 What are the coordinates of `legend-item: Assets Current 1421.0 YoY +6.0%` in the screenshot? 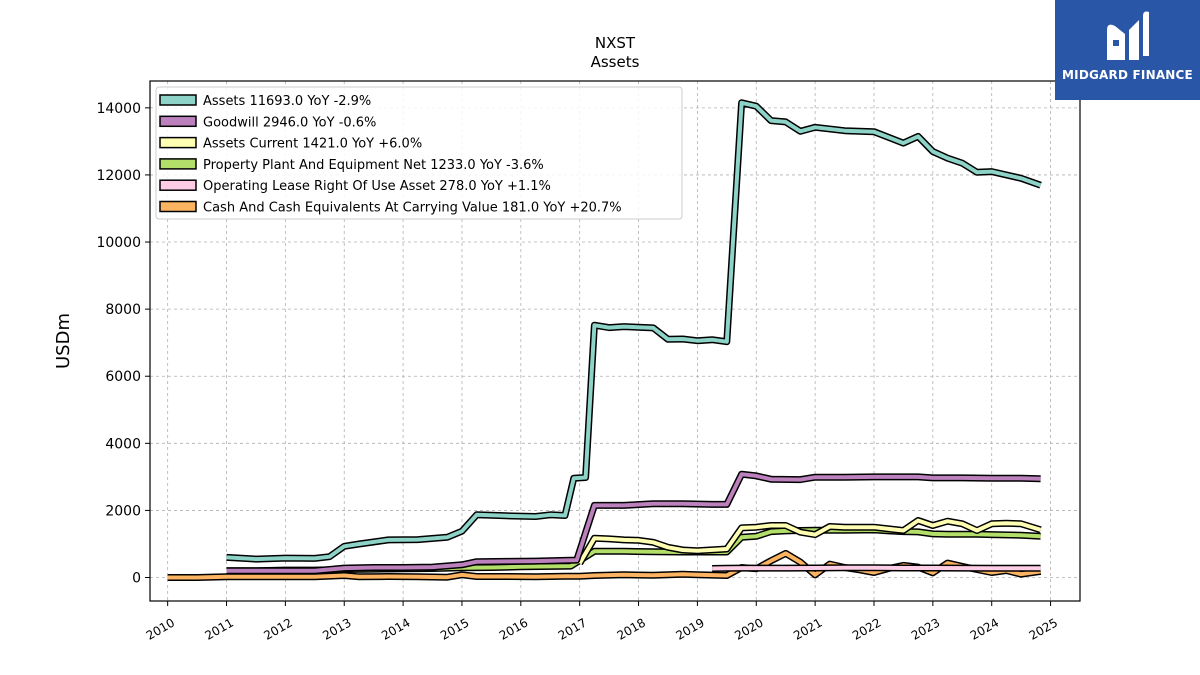 It's located at (290, 144).